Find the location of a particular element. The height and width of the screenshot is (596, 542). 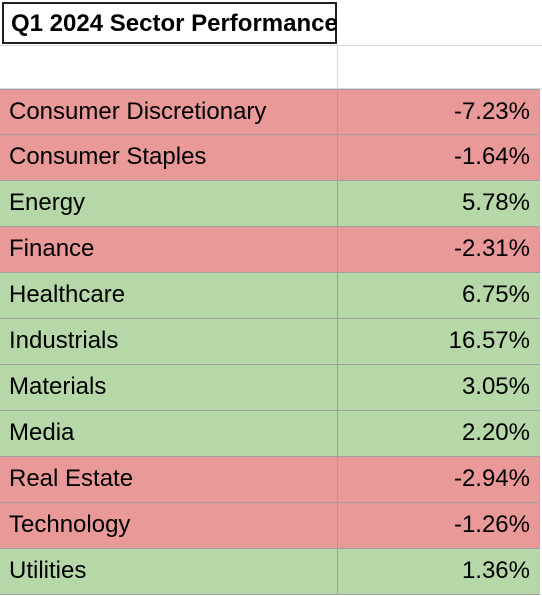

sector-name-cell: Consumer Staples is located at coordinates (169, 157).